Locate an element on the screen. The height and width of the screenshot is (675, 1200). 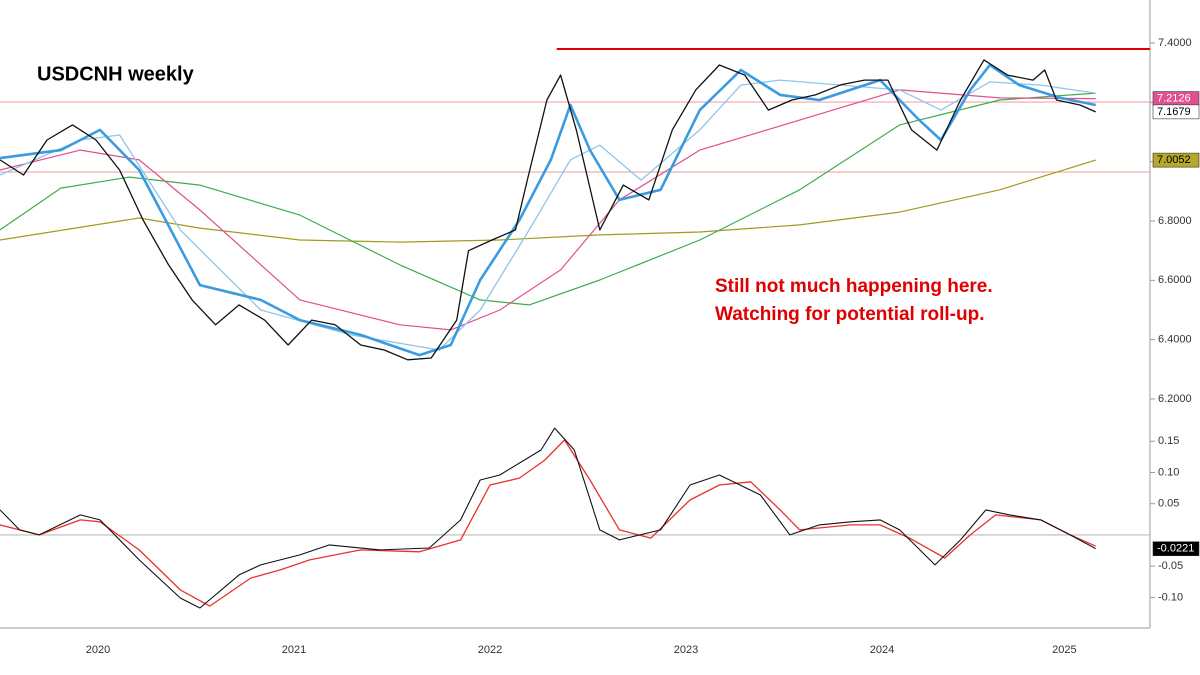
x-tick-label: 2020 is located at coordinates (98, 650).